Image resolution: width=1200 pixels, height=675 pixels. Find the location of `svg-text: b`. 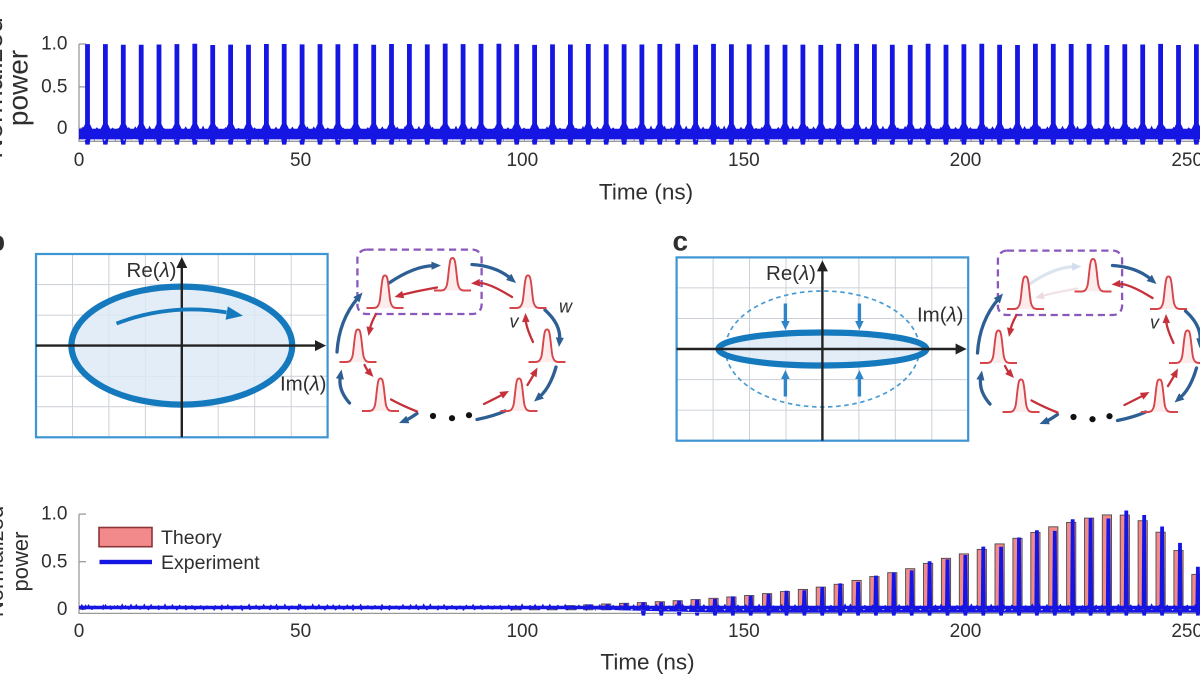

svg-text: b is located at coordinates (2, 241).